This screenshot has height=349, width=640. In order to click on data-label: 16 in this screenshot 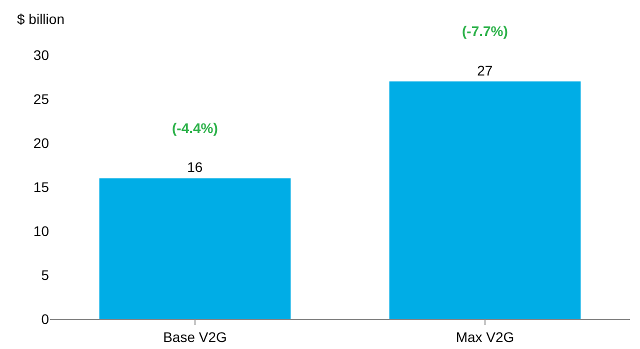, I will do `click(195, 167)`.